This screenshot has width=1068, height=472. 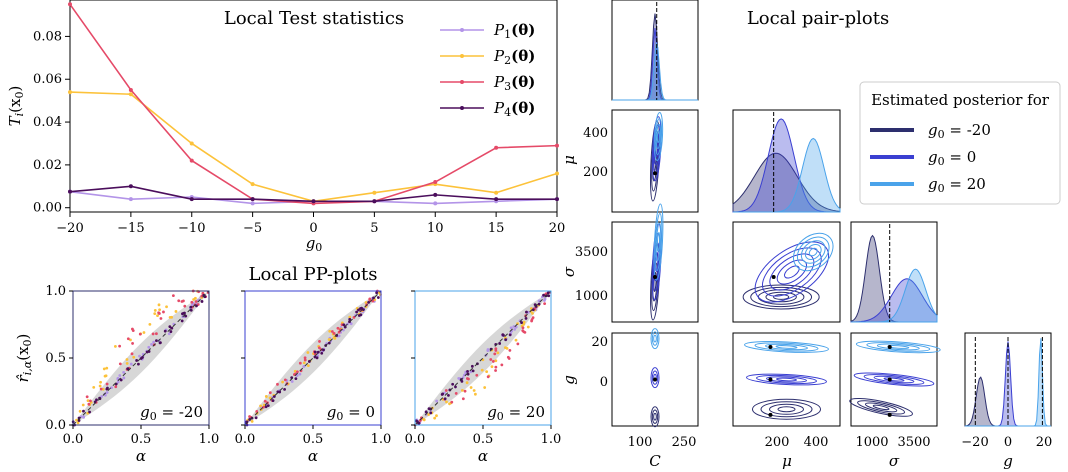 I want to click on pair-xlabel-sigma: σ, so click(x=894, y=461).